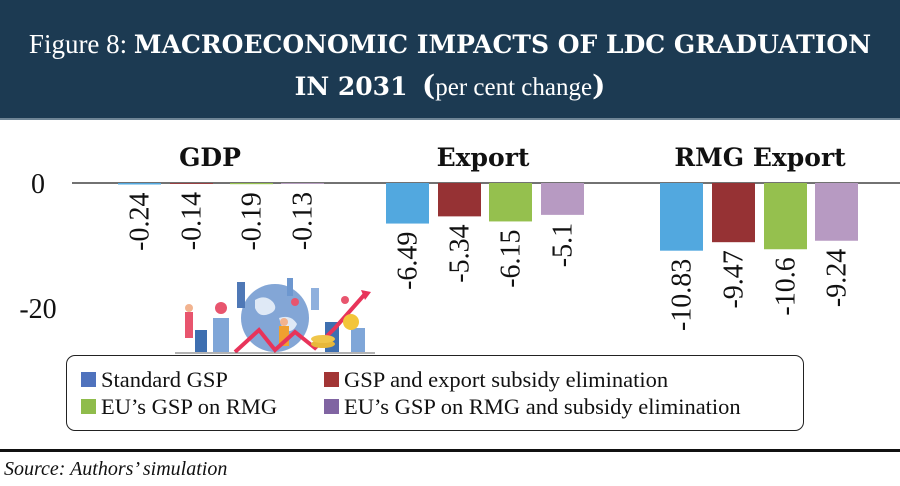  I want to click on paren-open: (, so click(428, 85).